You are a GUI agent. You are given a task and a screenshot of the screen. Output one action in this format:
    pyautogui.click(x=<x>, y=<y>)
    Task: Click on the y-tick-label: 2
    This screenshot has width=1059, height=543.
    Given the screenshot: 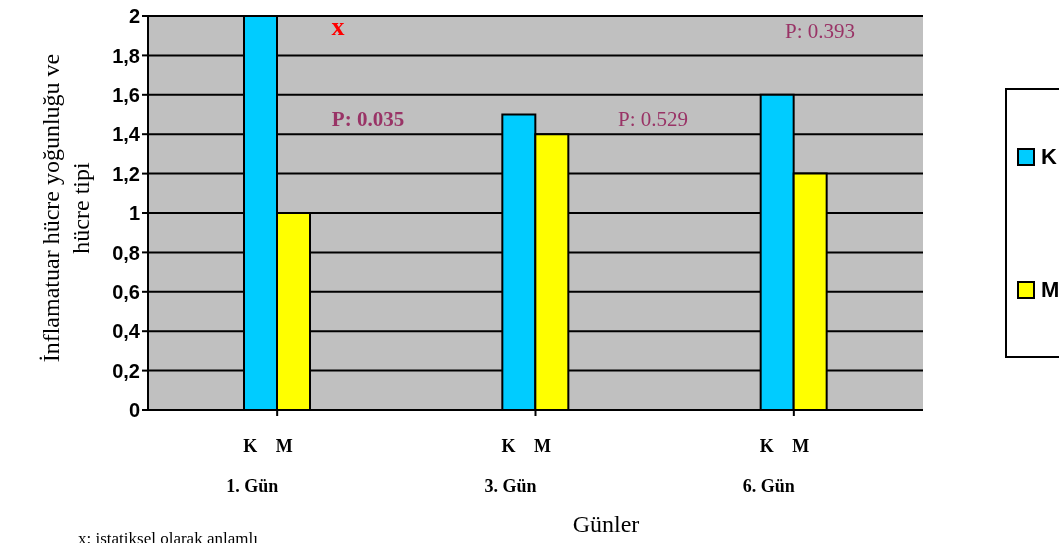 What is the action you would take?
    pyautogui.click(x=134, y=16)
    